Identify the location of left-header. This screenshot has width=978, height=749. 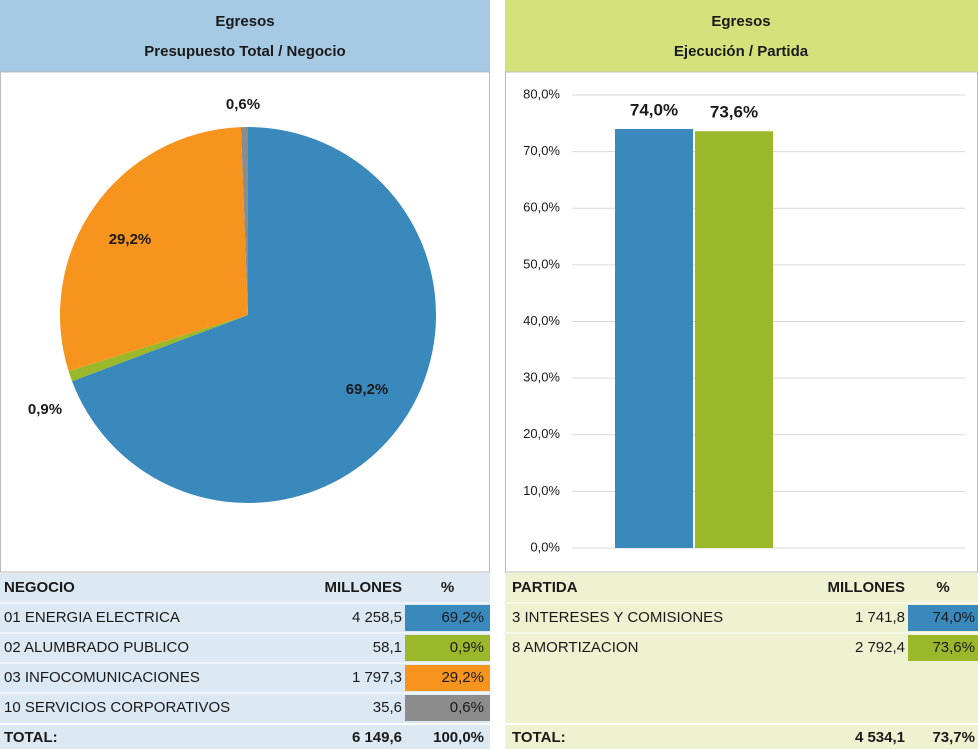
(245, 36).